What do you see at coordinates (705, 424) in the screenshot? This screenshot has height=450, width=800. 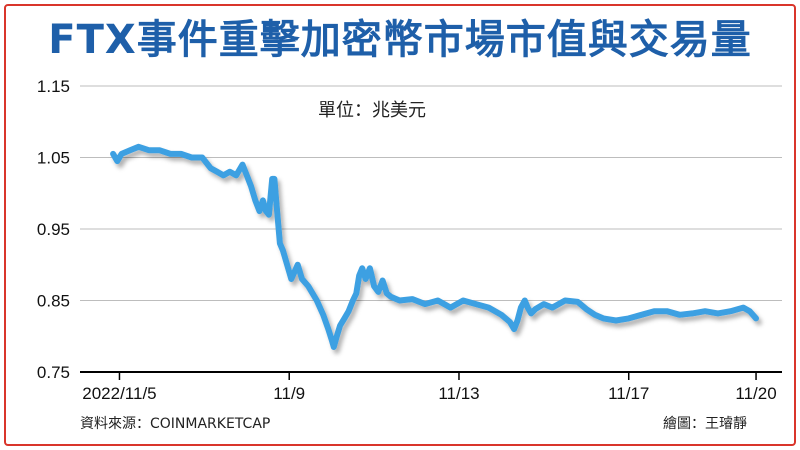 I see `credit-note: 繪圖：王璿靜` at bounding box center [705, 424].